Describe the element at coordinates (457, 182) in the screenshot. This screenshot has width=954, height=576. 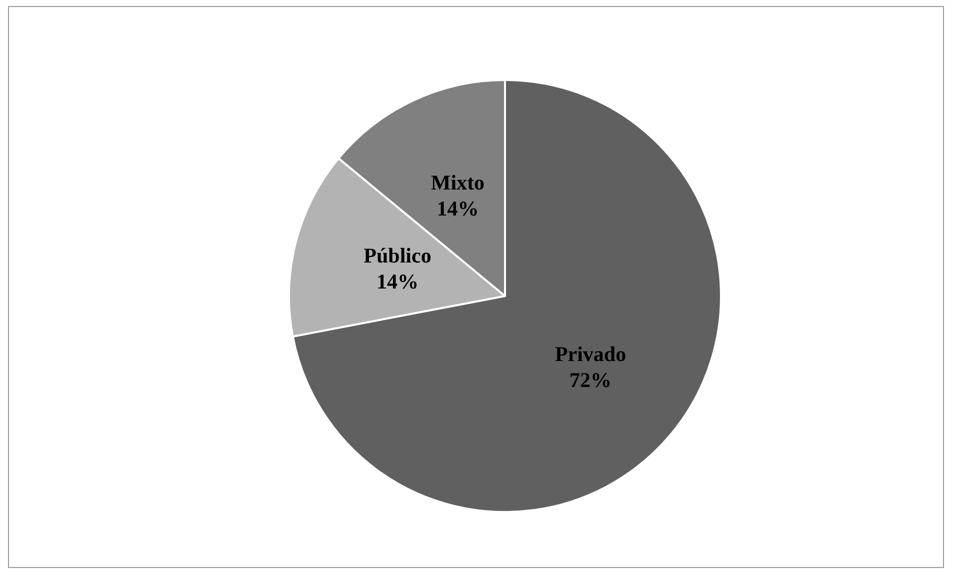
I see `slice-label: Mixto` at that location.